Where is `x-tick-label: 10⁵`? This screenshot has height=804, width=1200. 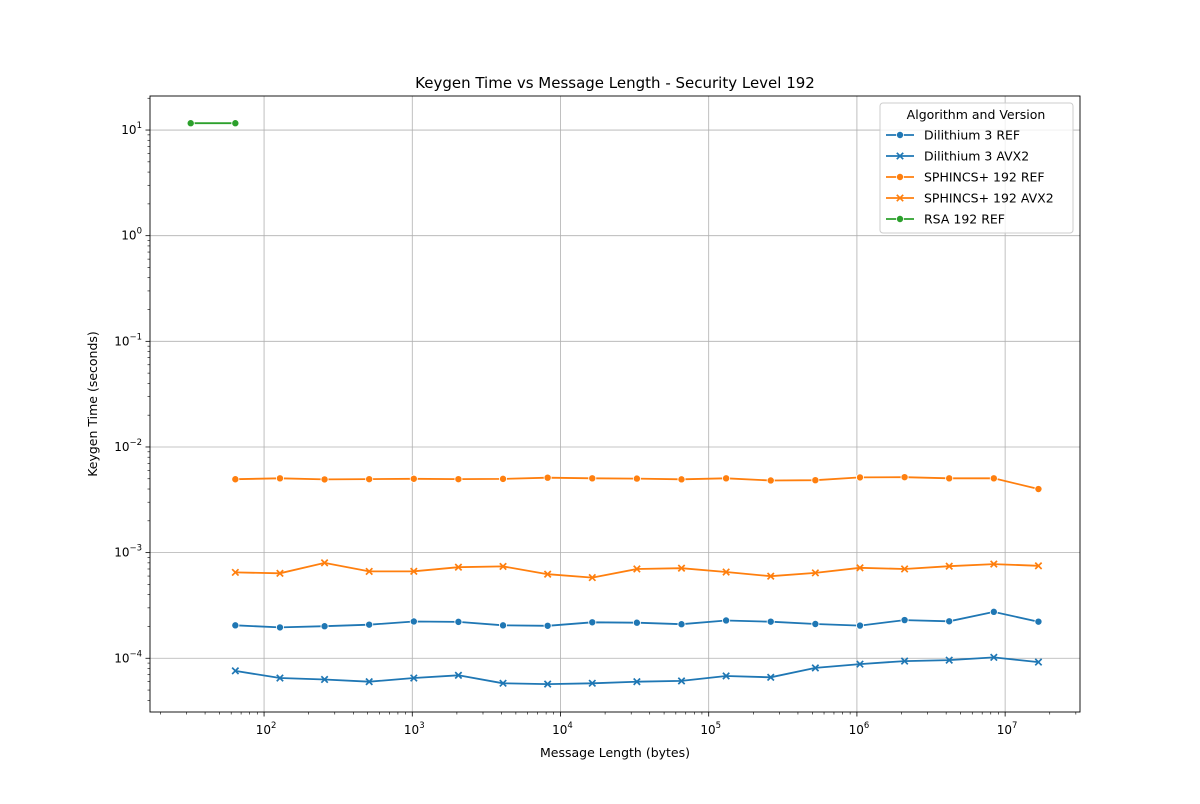 x-tick-label: 10⁵ is located at coordinates (710, 729).